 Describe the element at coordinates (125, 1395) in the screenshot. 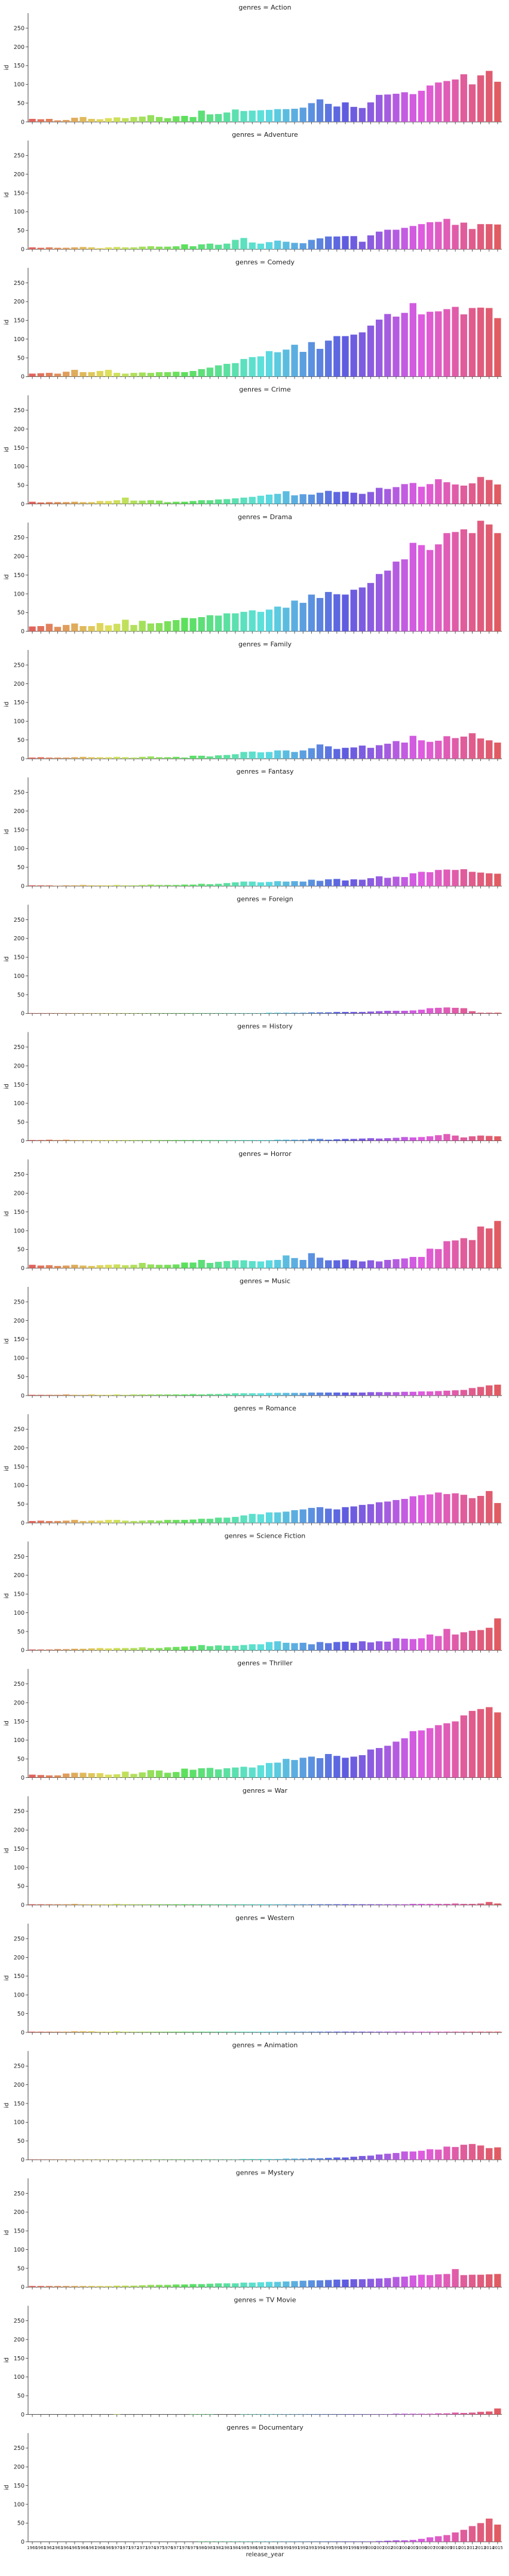

I see `bar-1971` at that location.